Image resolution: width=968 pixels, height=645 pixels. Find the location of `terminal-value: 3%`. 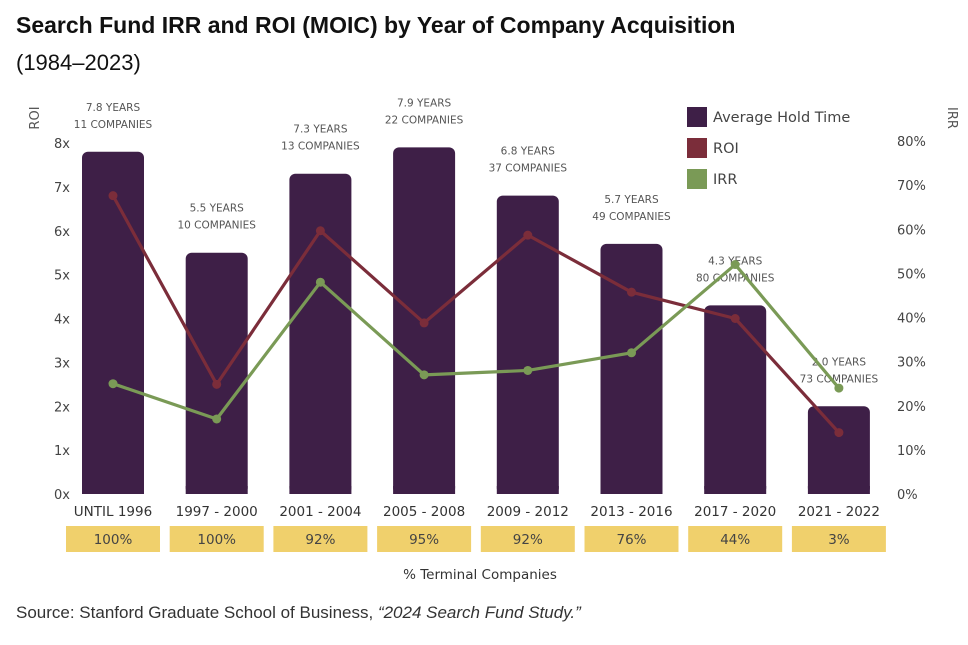

terminal-value: 3% is located at coordinates (839, 540).